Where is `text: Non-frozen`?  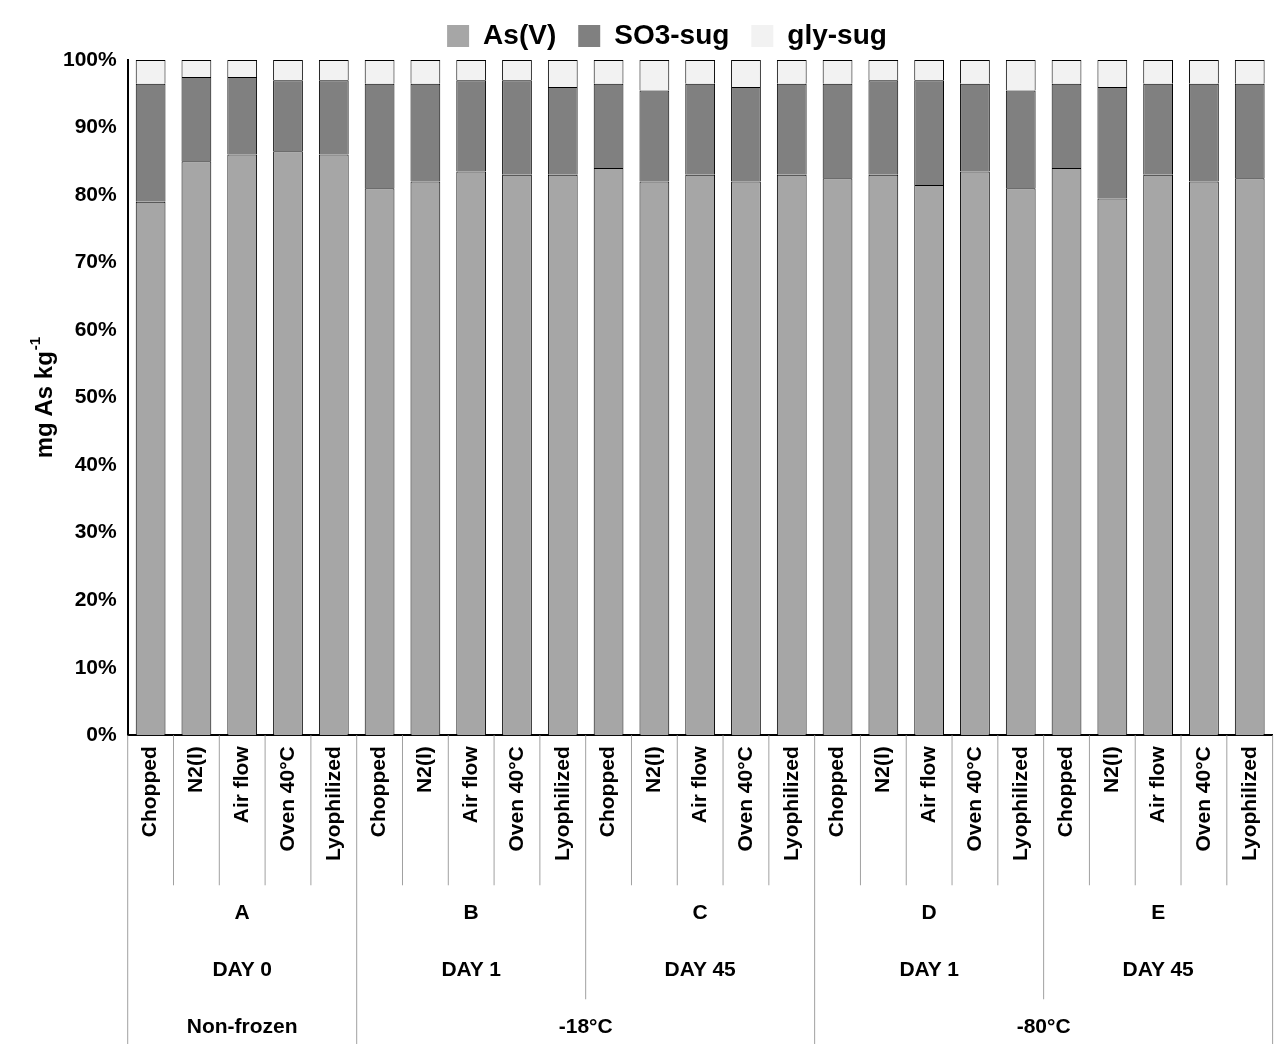 text: Non-frozen is located at coordinates (242, 1026).